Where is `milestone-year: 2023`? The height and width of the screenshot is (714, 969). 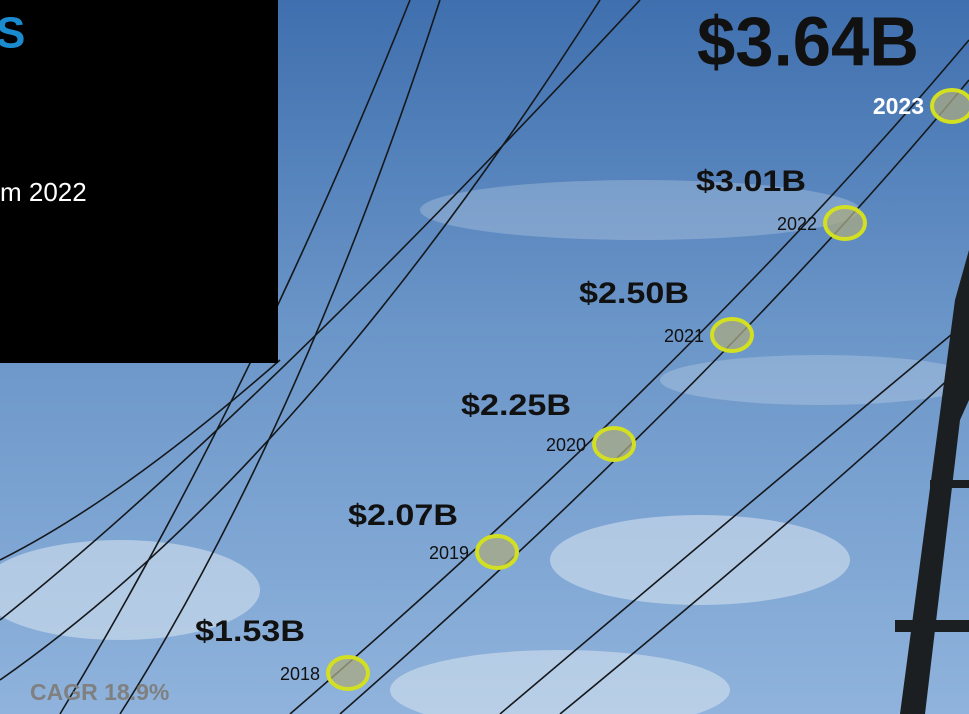 milestone-year: 2023 is located at coordinates (898, 106).